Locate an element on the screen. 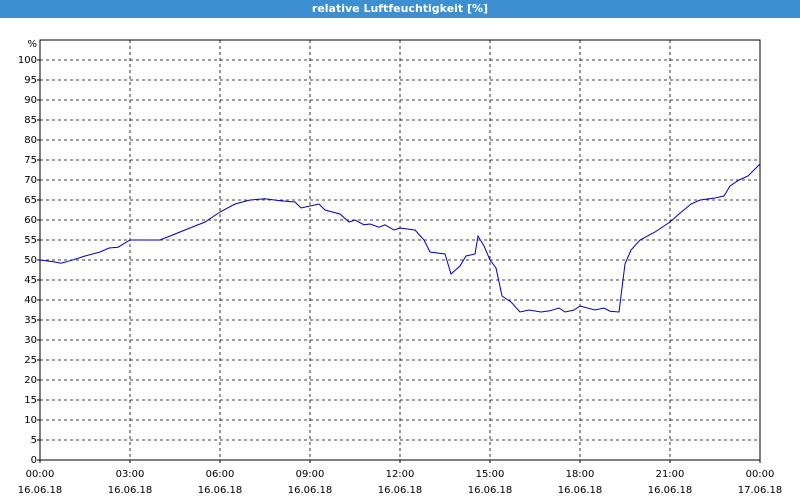  x-tick-label: 18:00 is located at coordinates (580, 474).